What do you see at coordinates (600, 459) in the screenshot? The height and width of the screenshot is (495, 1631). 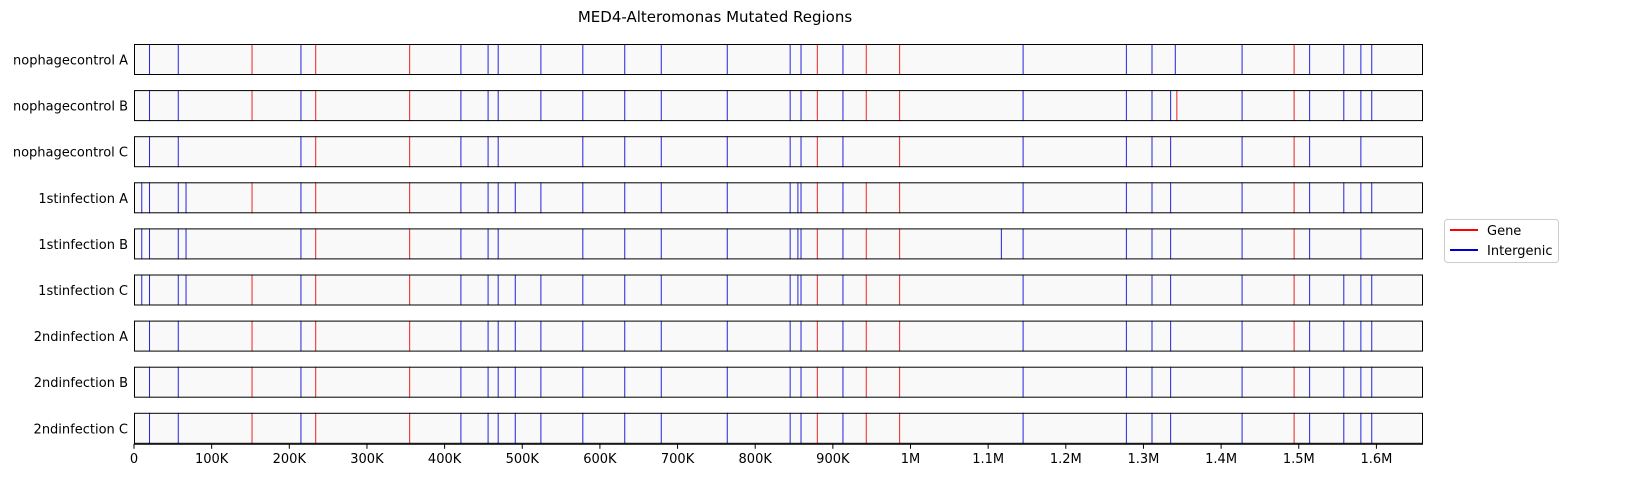 I see `x-tick-label: 600K` at bounding box center [600, 459].